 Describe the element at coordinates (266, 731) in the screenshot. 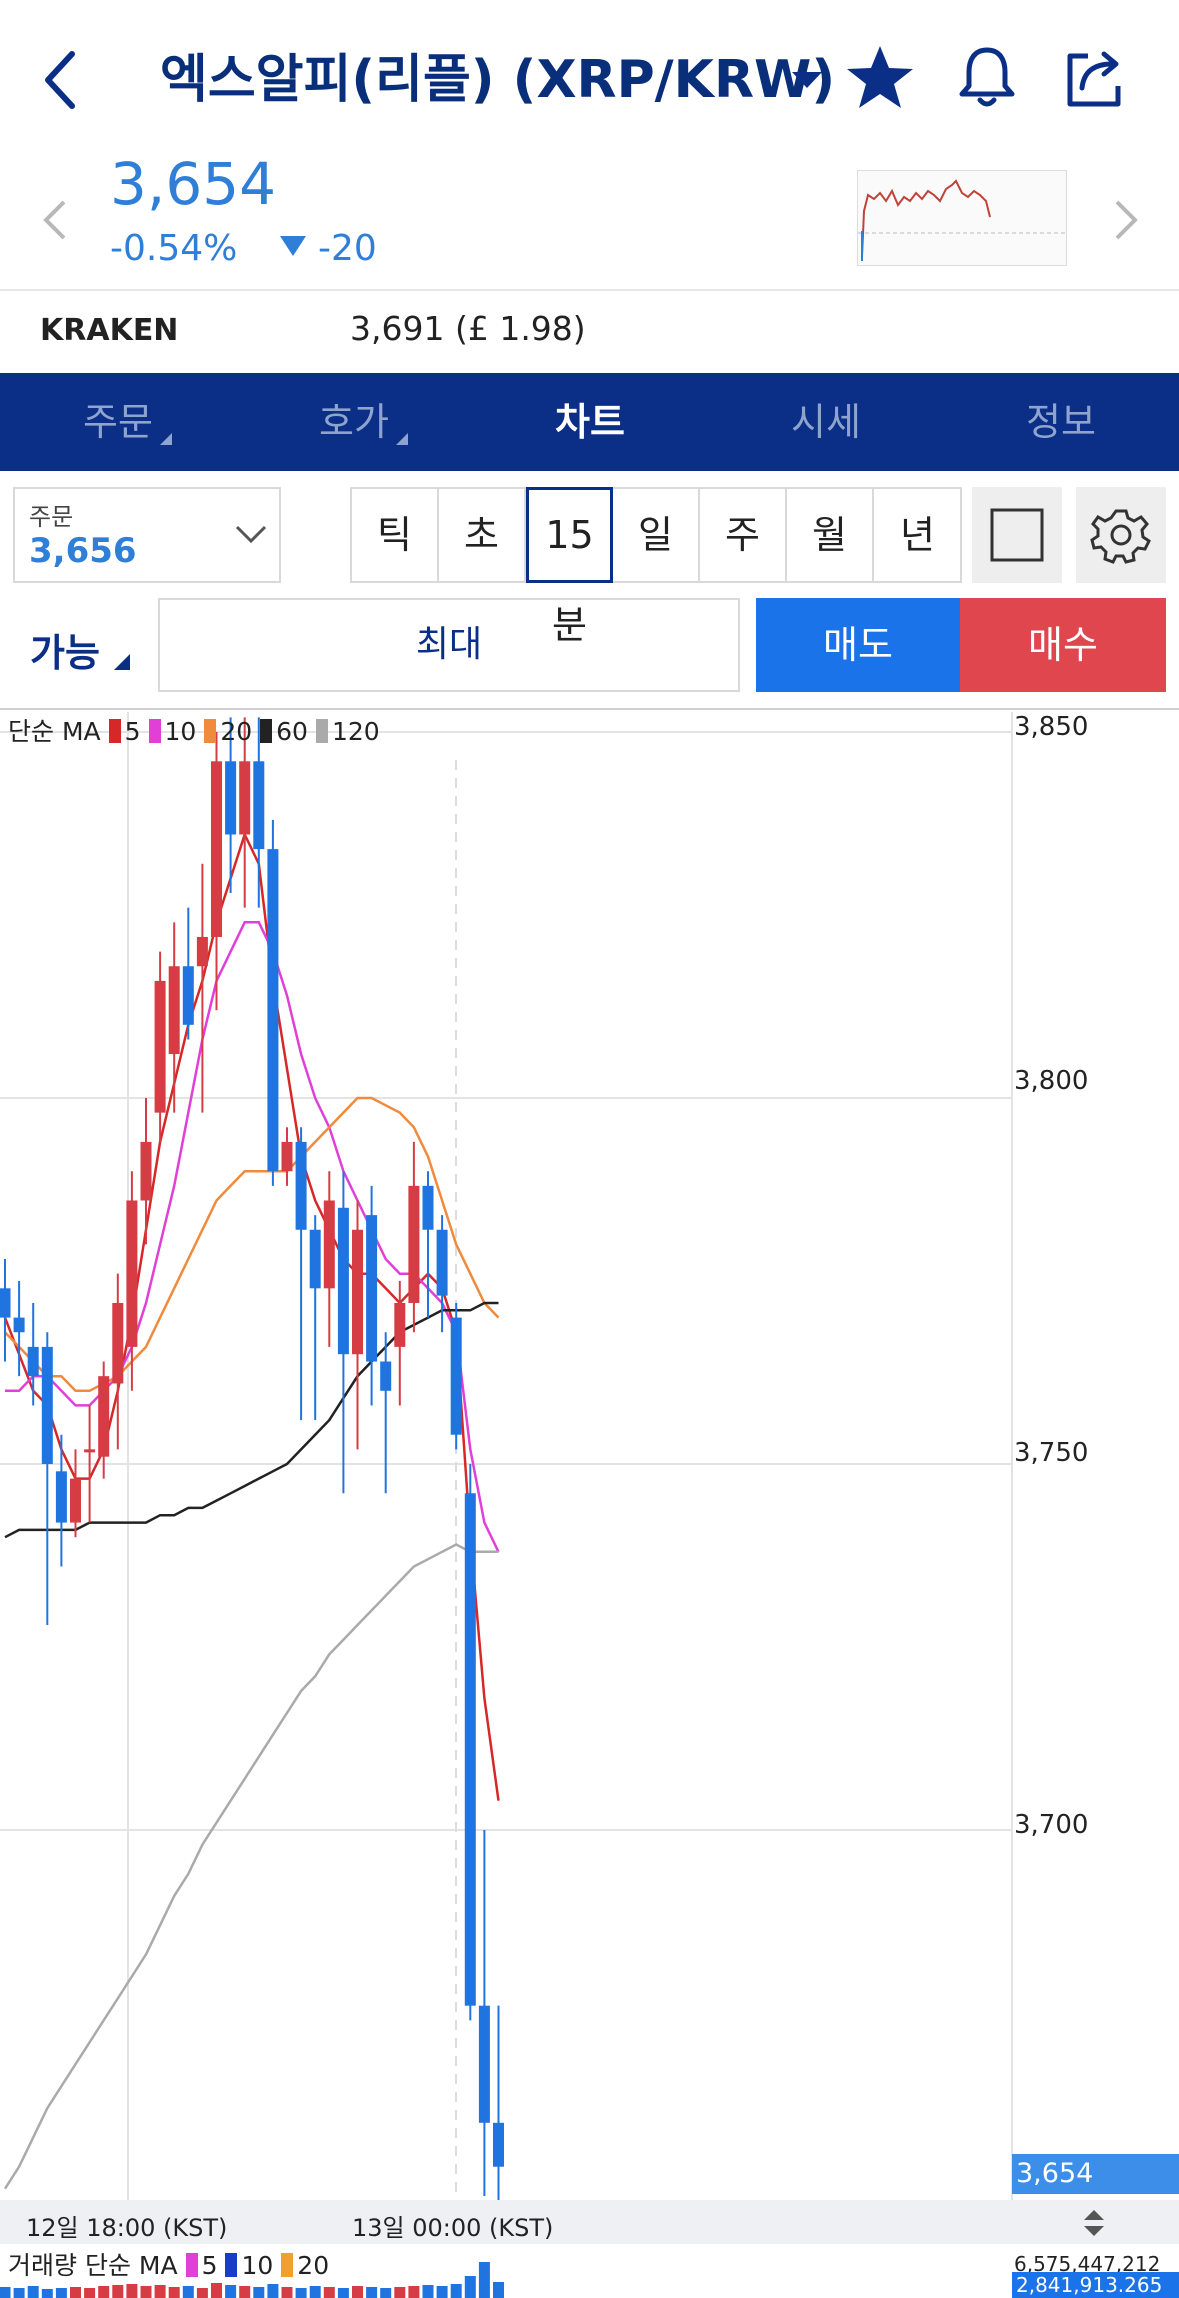

I see `ma60-swatch` at that location.